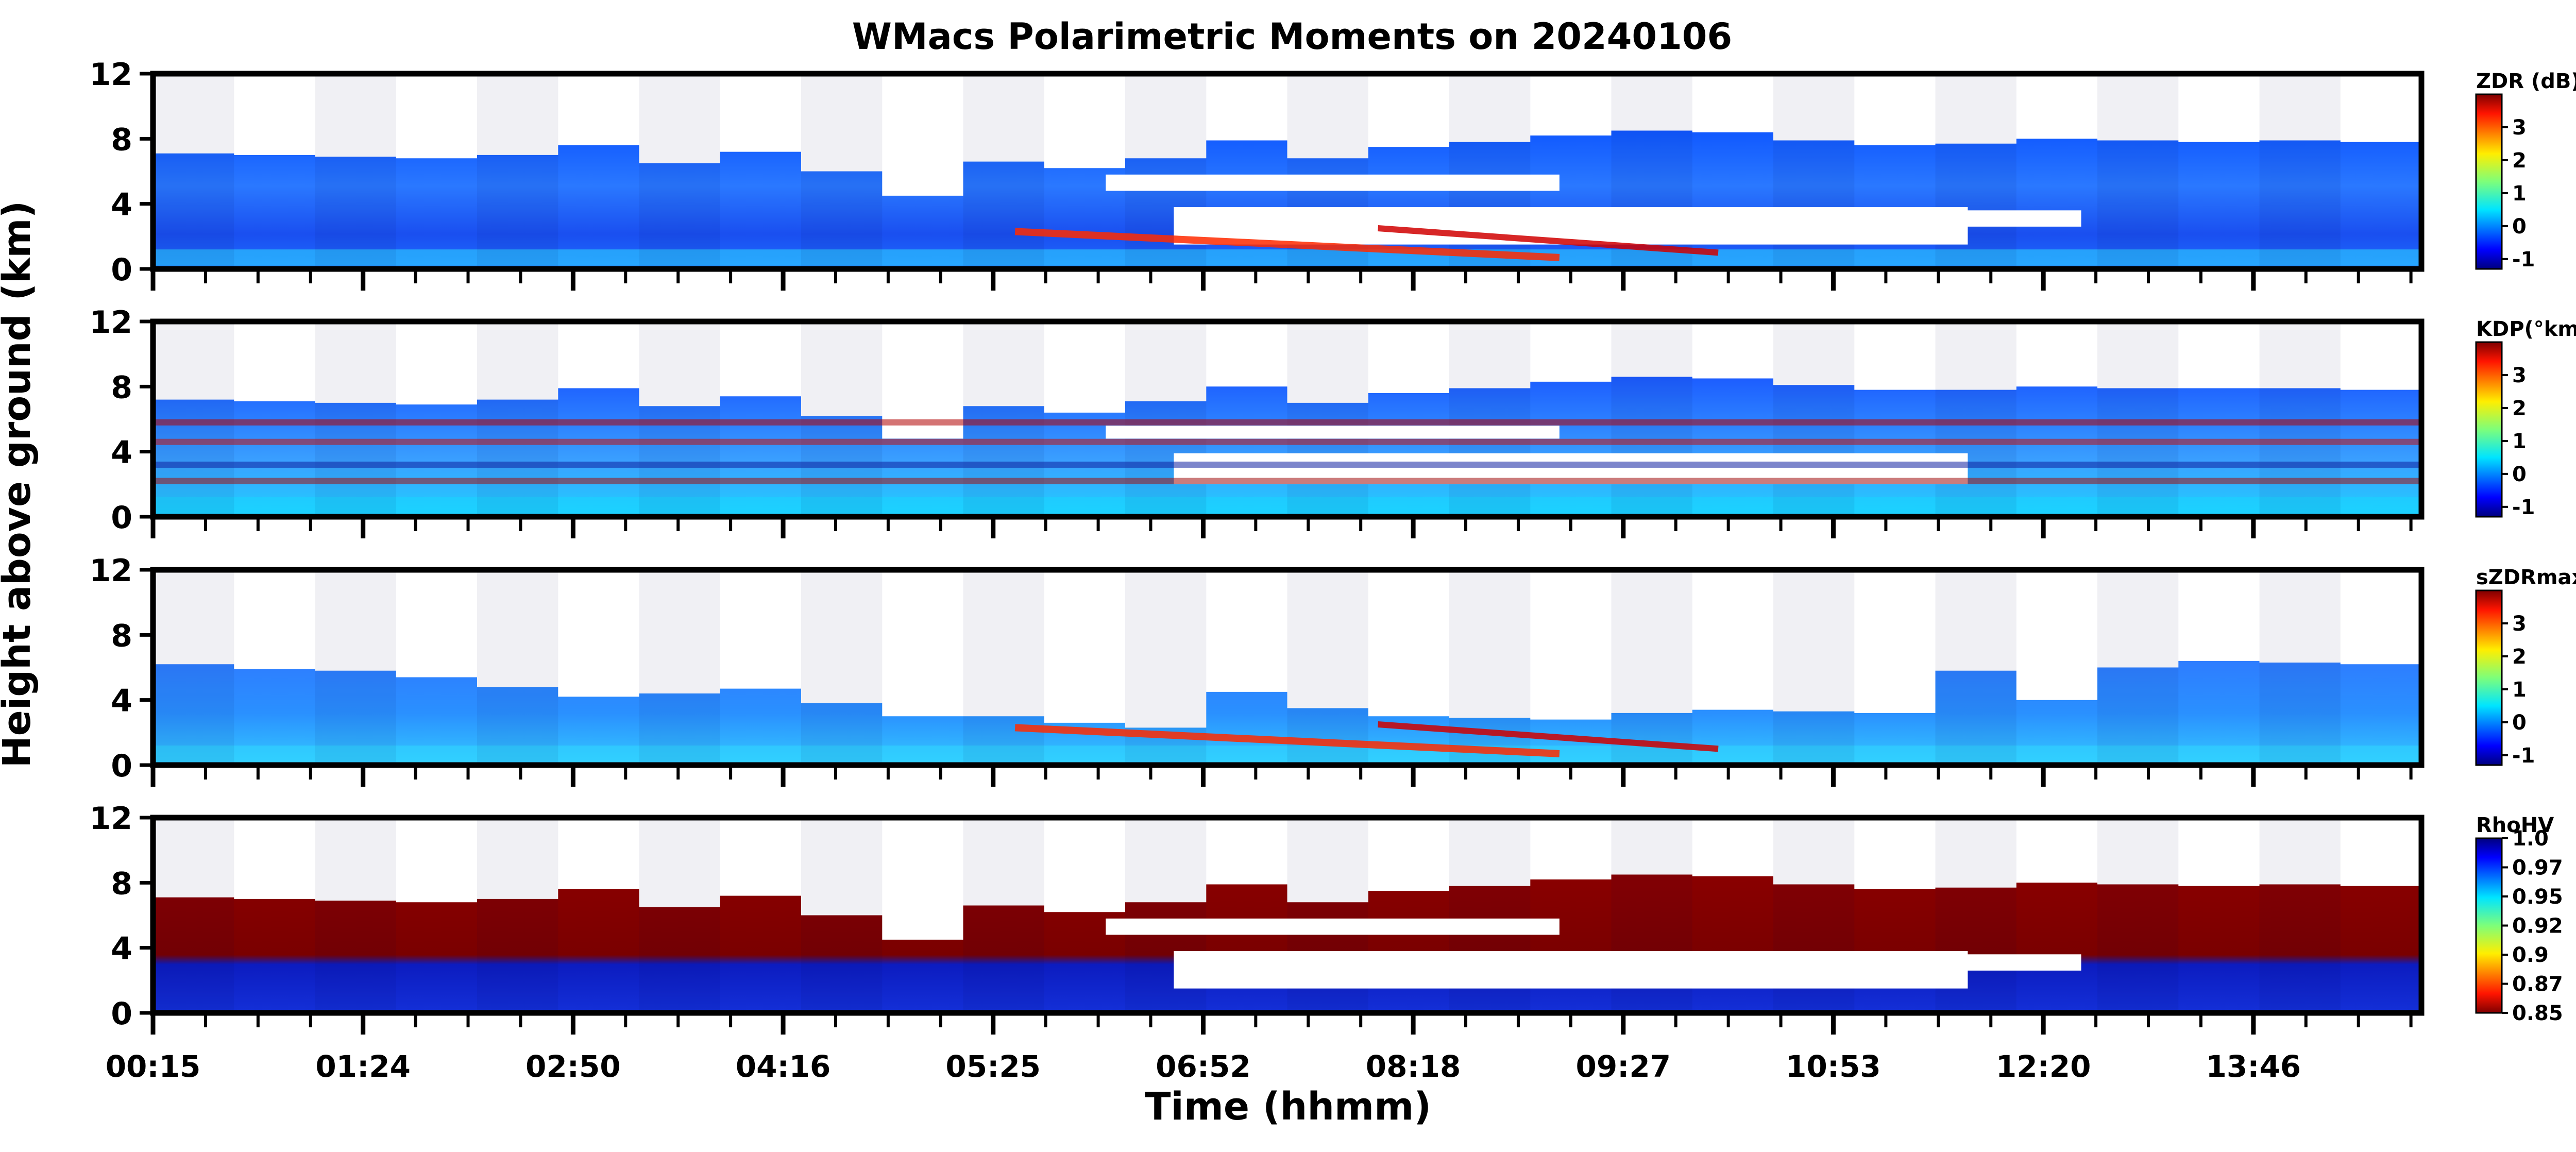 Image resolution: width=2576 pixels, height=1152 pixels. I want to click on x-tick-label: 09:27, so click(1623, 1066).